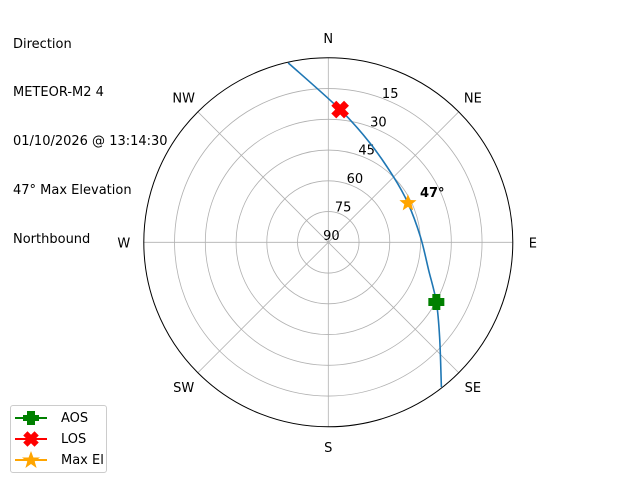 This screenshot has width=640, height=480. What do you see at coordinates (343, 207) in the screenshot?
I see `elevation-label-75: 75` at bounding box center [343, 207].